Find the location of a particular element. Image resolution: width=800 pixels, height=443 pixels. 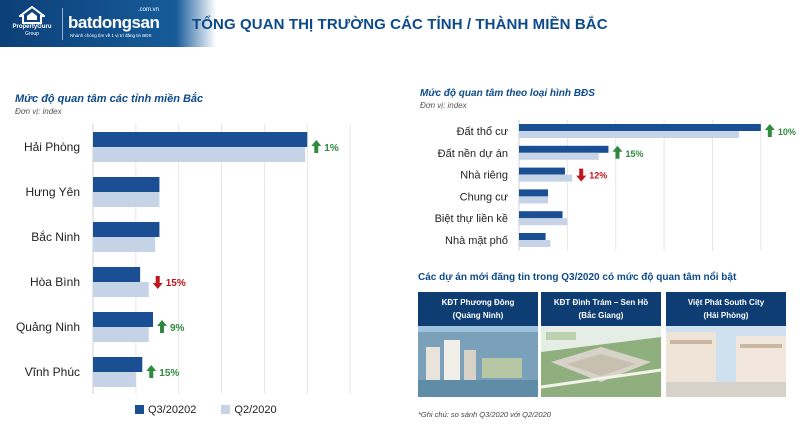

province-change-arrow-hoa-binh is located at coordinates (157, 282).